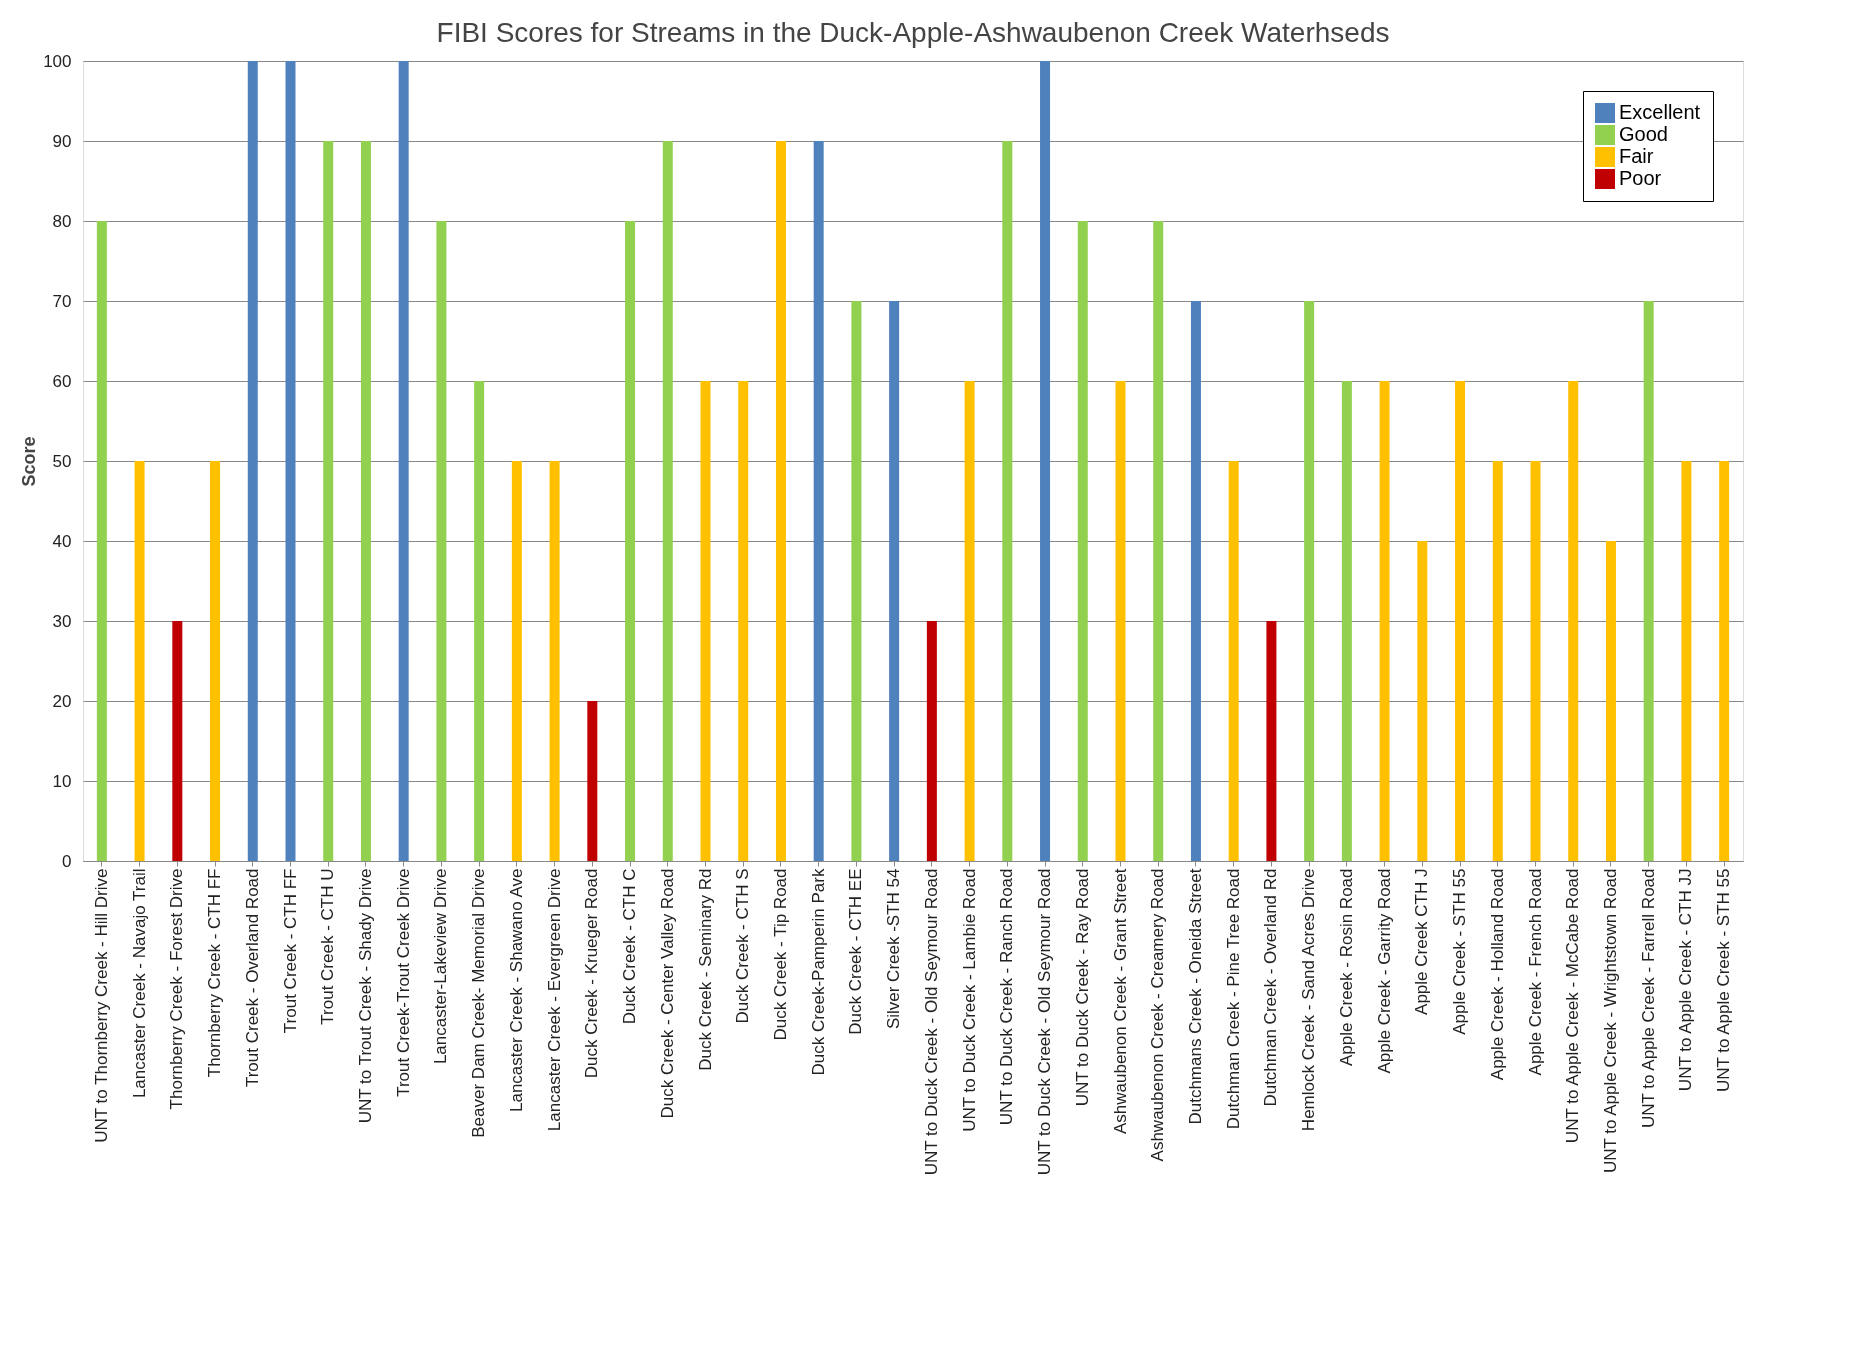 The image size is (1874, 1350). What do you see at coordinates (1610, 1021) in the screenshot?
I see `x-tick-label: UNT to Apple Creek - Wrightstown Road` at bounding box center [1610, 1021].